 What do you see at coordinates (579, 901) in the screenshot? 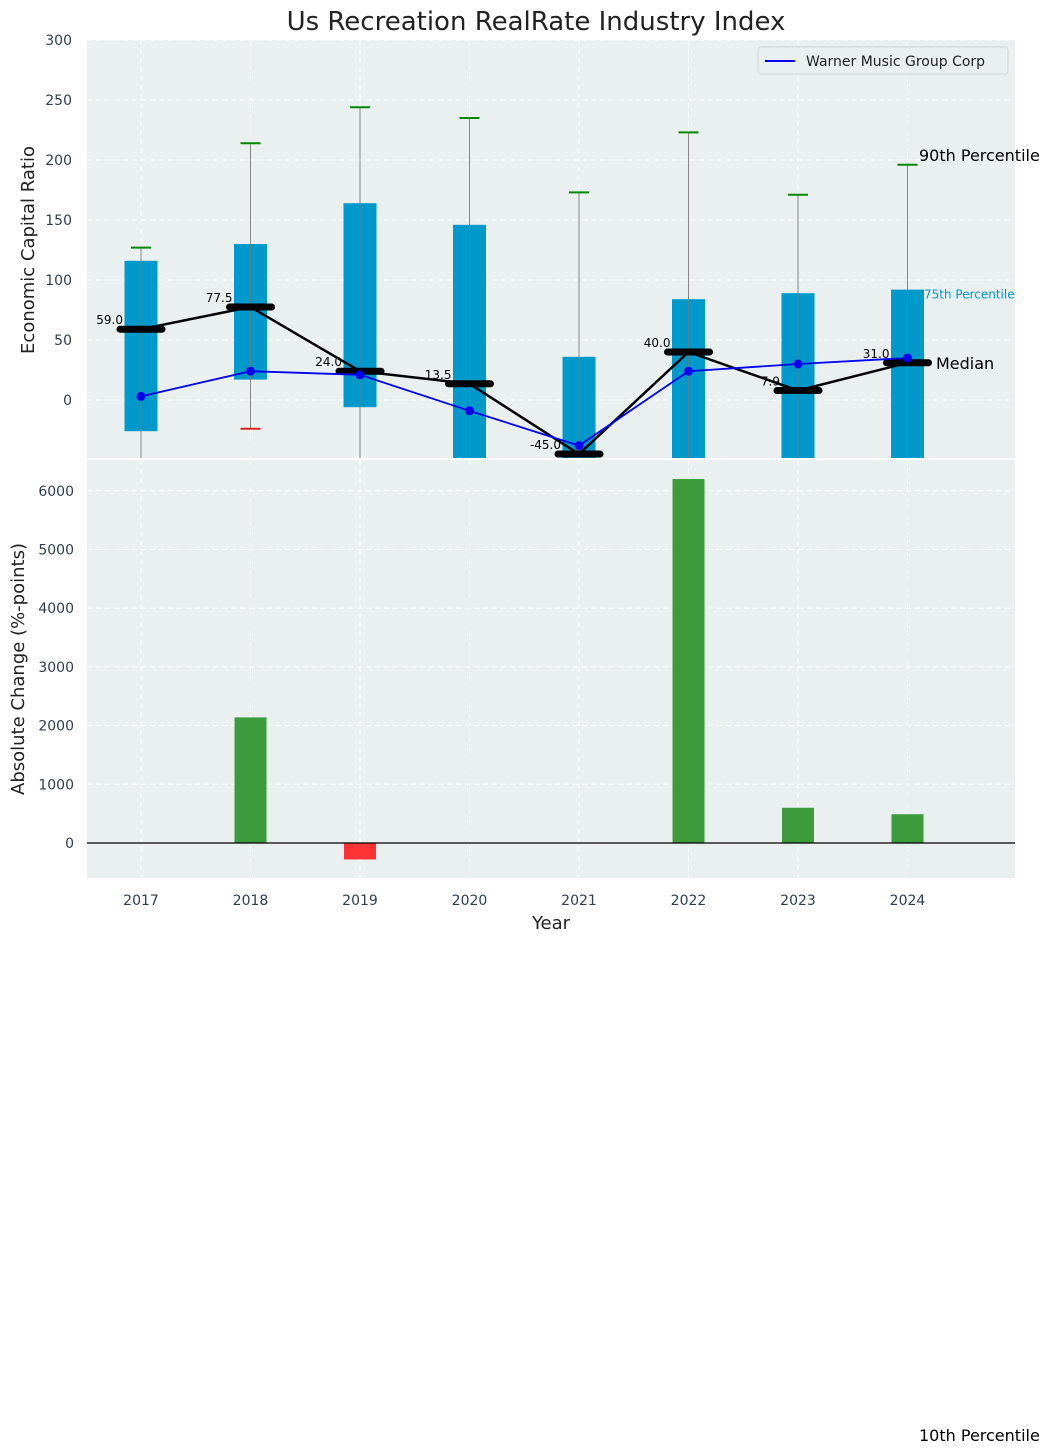
I see `x-tick-label: 2021` at bounding box center [579, 901].